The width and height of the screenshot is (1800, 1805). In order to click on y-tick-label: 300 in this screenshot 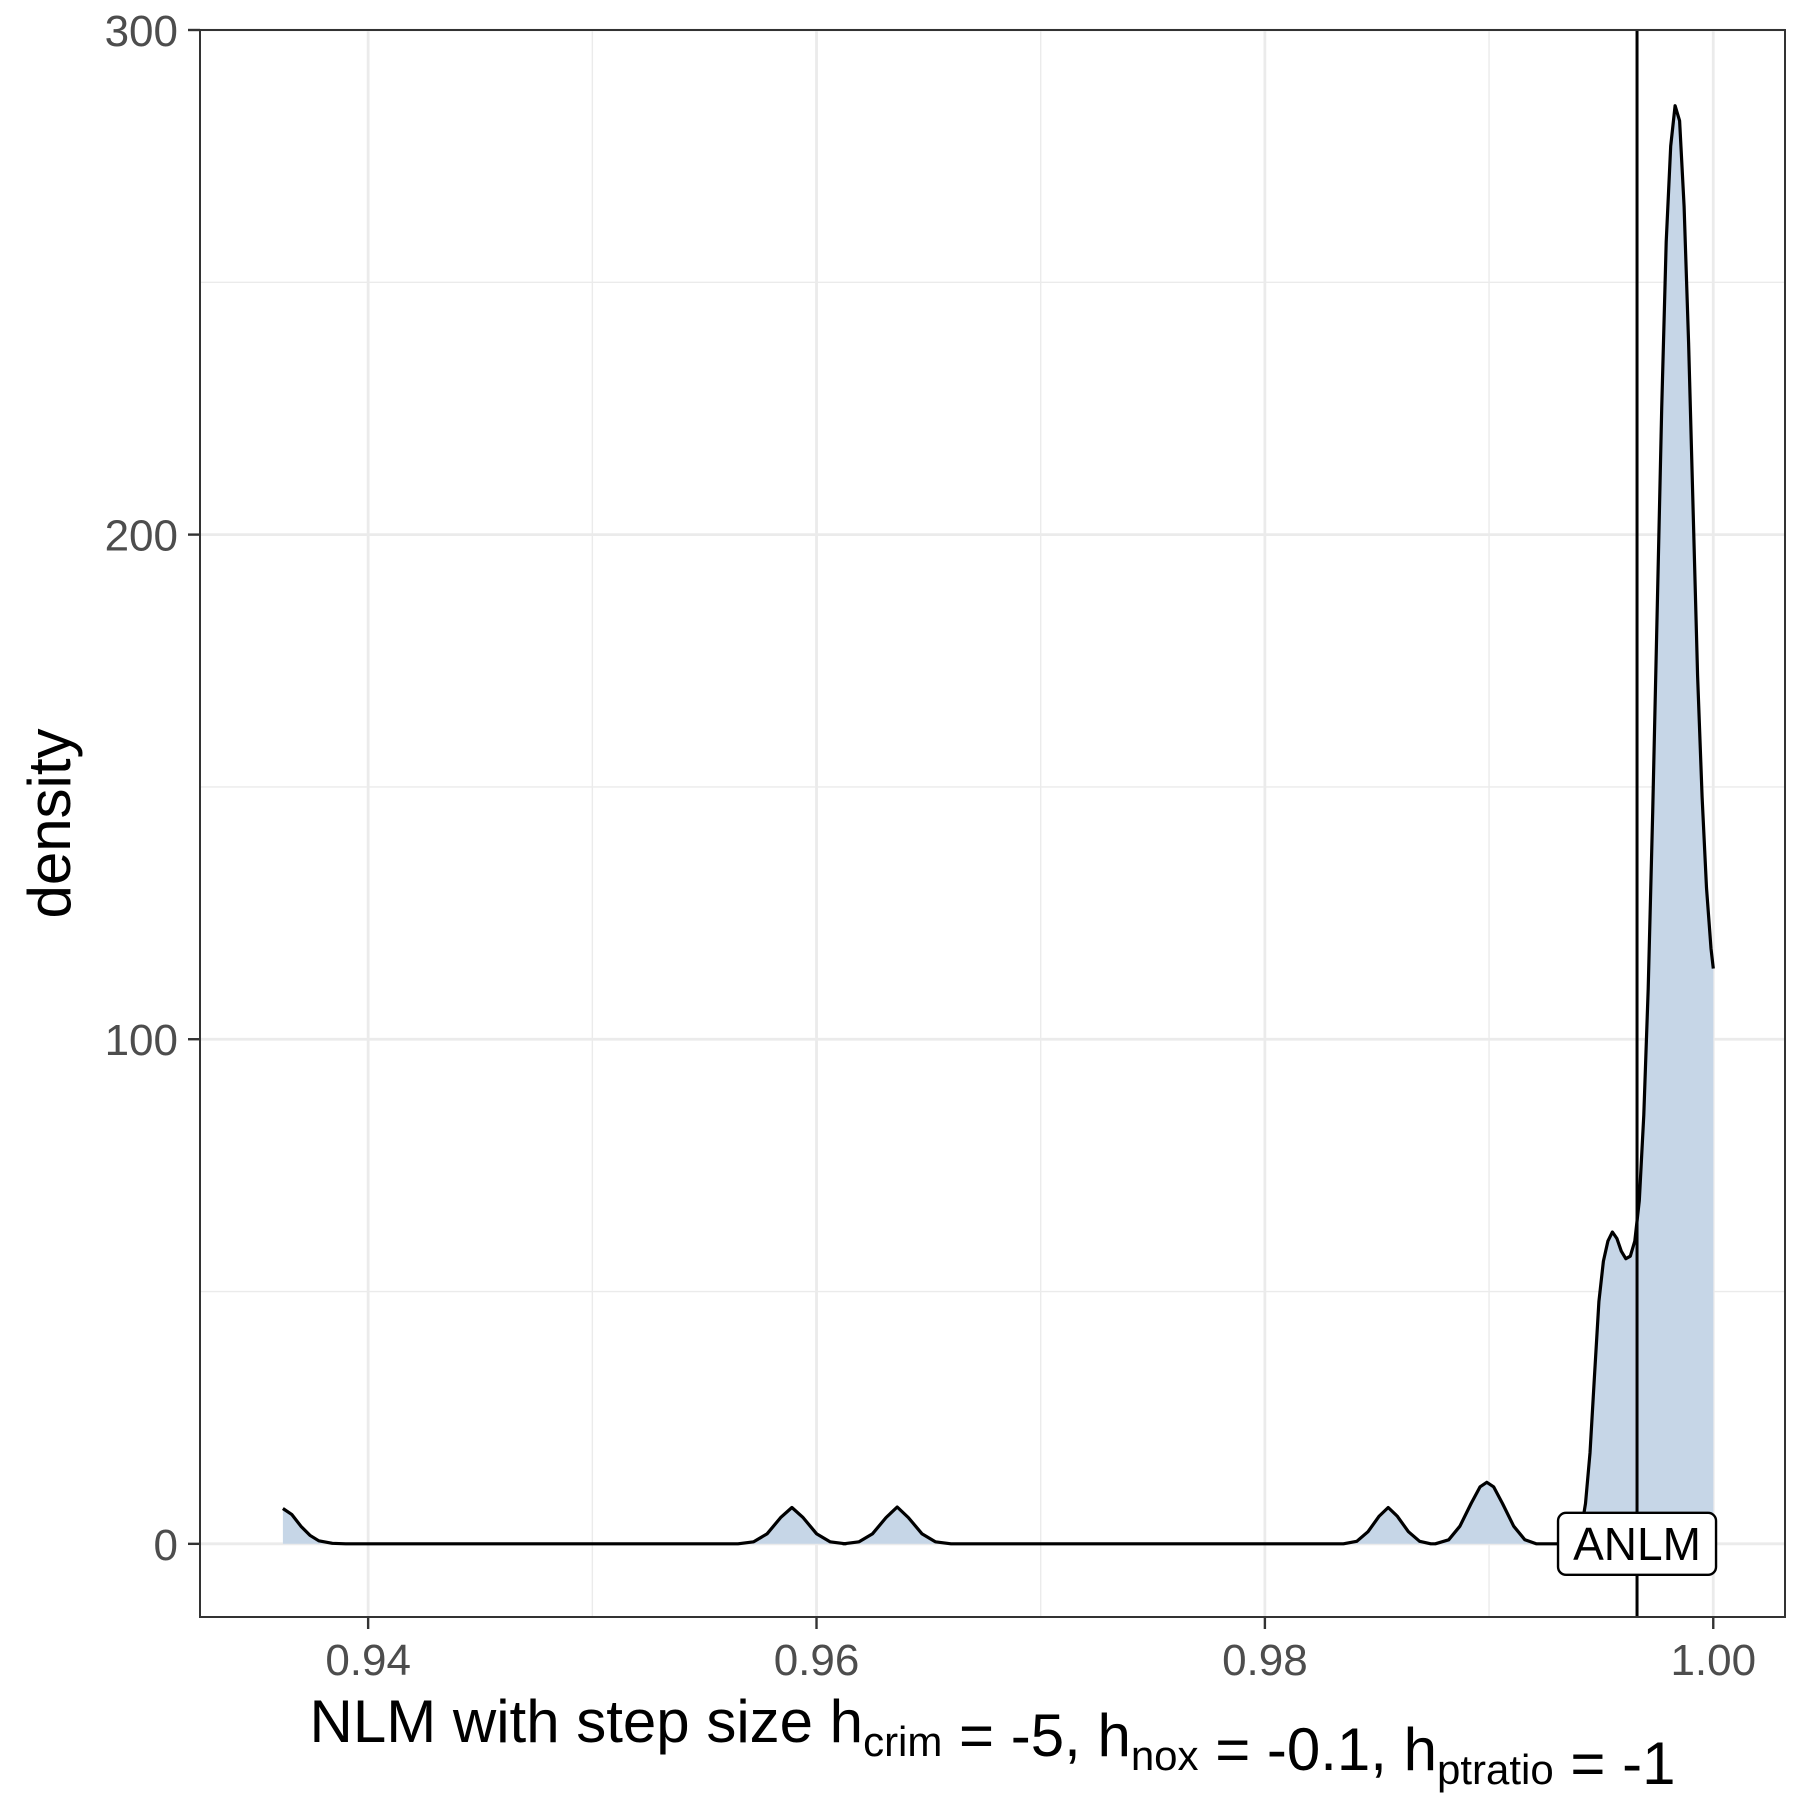, I will do `click(141, 31)`.